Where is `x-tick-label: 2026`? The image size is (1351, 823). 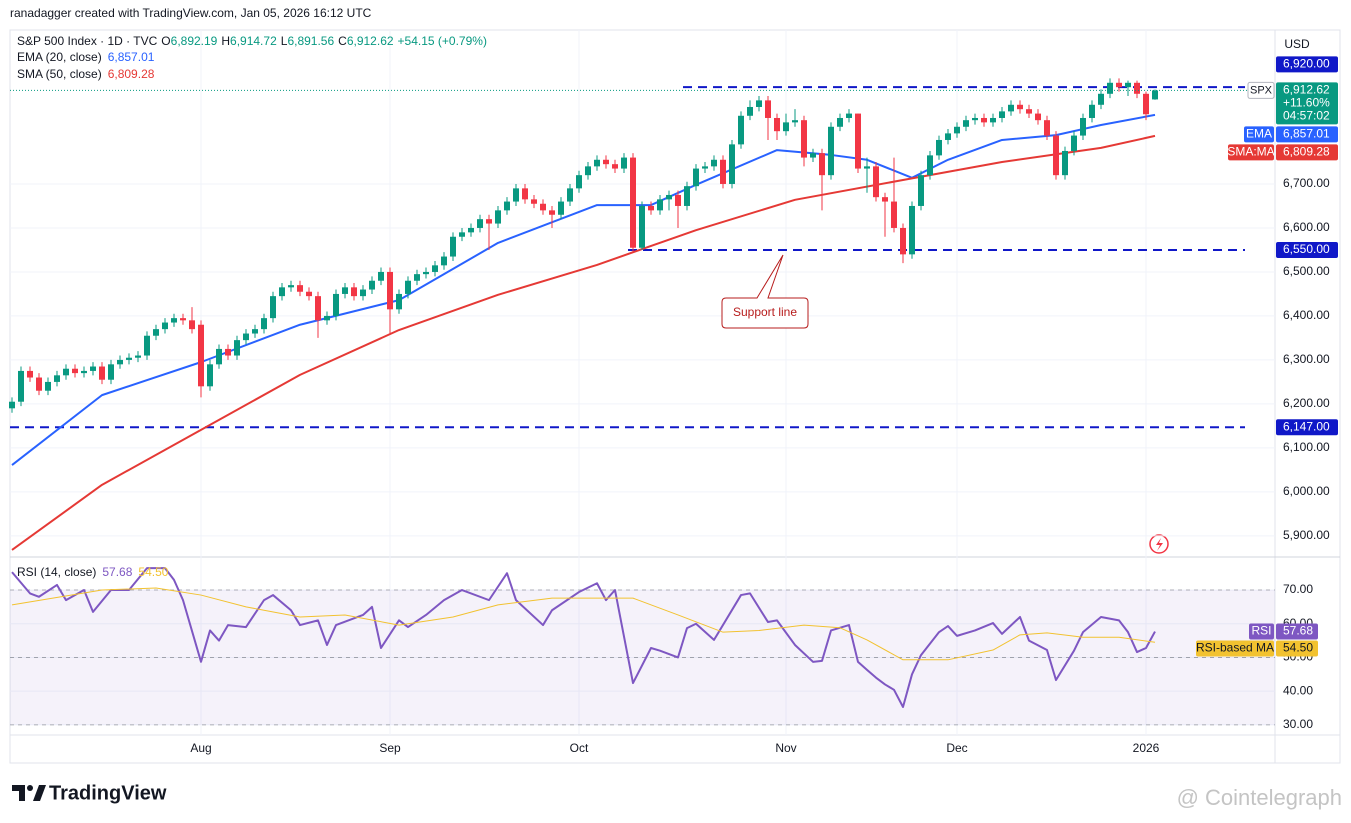
x-tick-label: 2026 is located at coordinates (1146, 748).